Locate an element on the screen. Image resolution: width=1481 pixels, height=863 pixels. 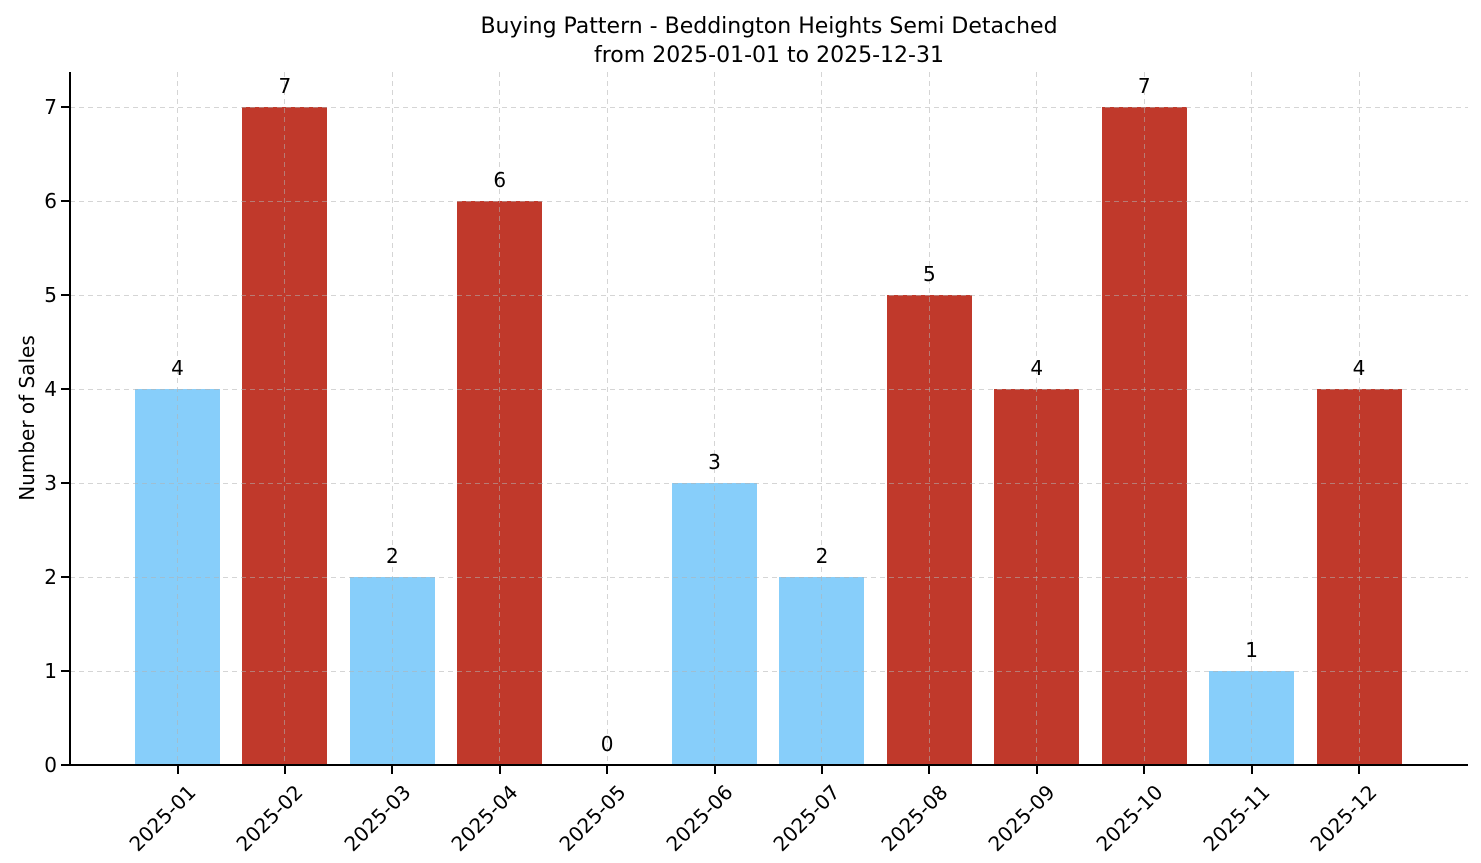
y-tick-label-5: 5 is located at coordinates (50, 295).